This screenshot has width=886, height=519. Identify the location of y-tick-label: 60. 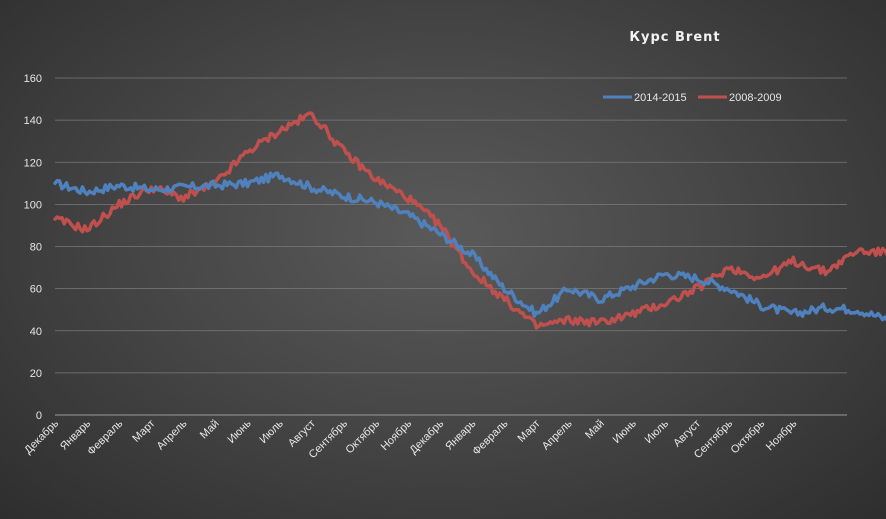
(36, 290).